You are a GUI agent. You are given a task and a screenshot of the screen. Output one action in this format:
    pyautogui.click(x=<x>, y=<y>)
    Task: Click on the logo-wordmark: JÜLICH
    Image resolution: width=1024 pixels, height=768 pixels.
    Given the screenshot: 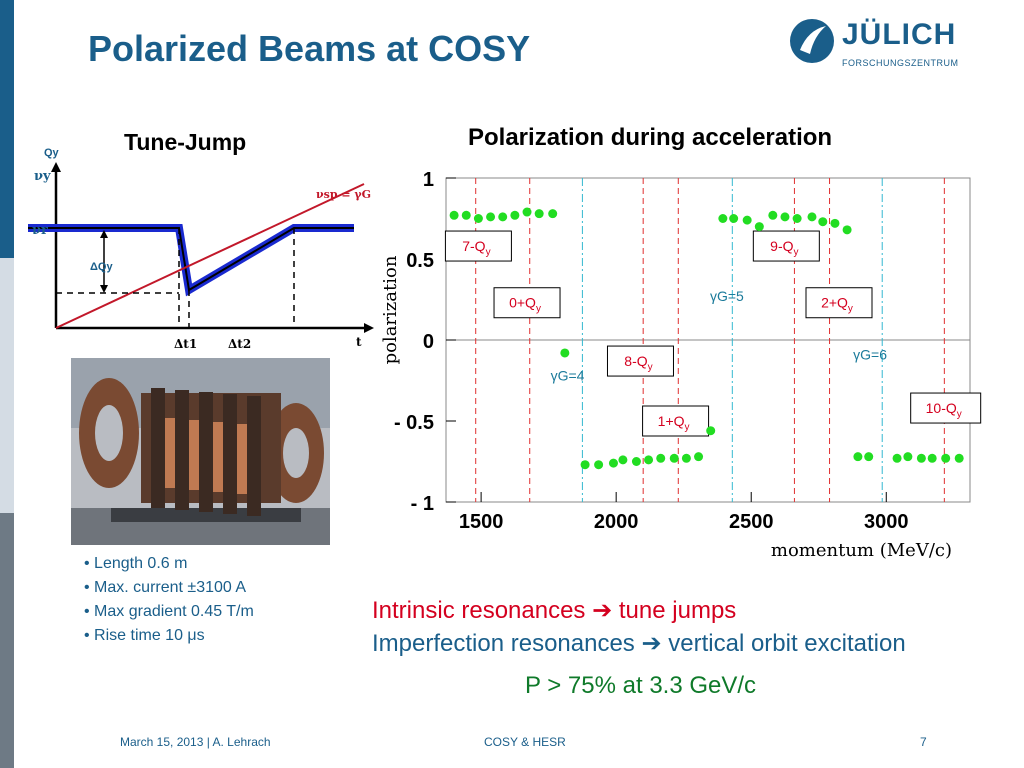 What is the action you would take?
    pyautogui.click(x=899, y=34)
    